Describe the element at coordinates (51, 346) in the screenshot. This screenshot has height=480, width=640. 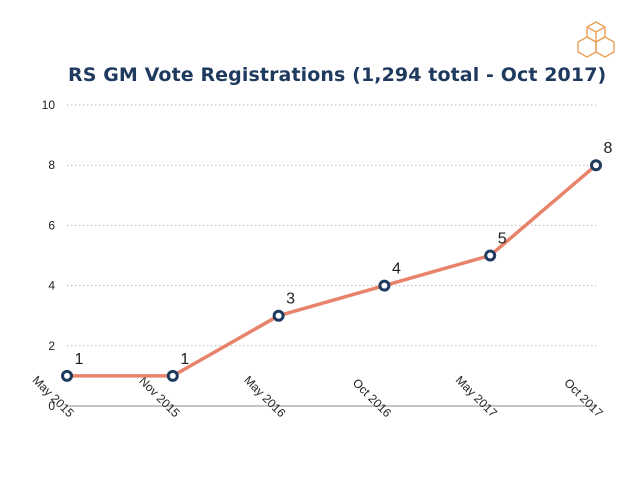
I see `y-tick-label: 2` at that location.